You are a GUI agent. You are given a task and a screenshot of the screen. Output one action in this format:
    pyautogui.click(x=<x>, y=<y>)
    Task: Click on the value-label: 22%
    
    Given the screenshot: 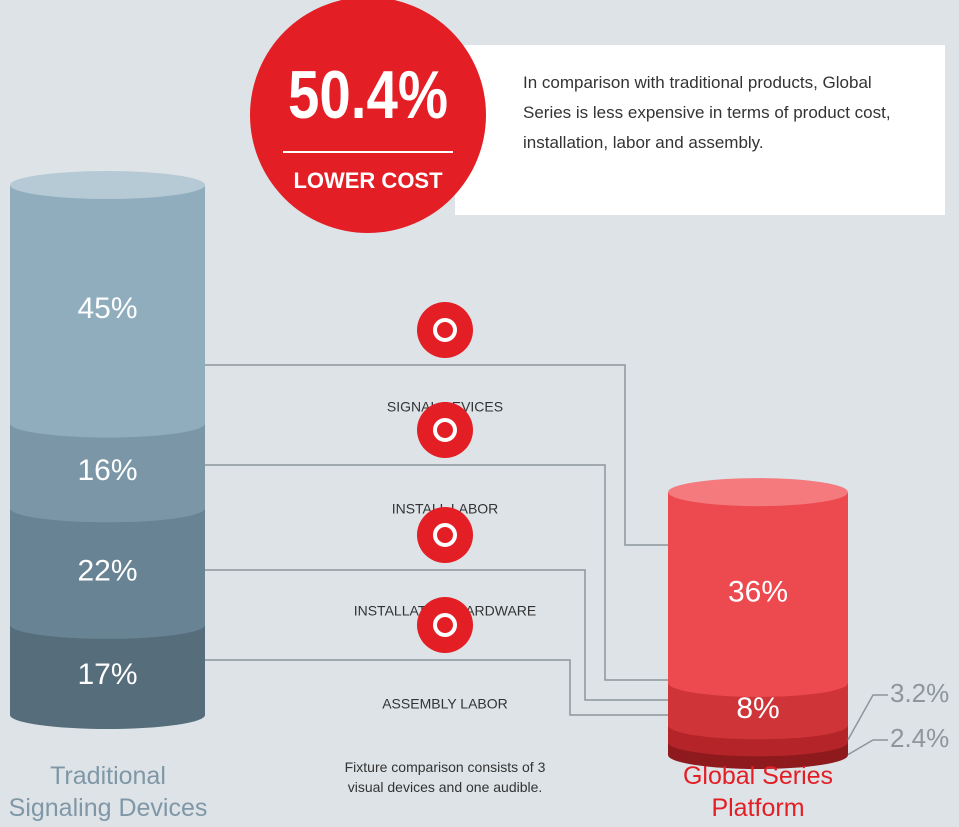 What is the action you would take?
    pyautogui.click(x=107, y=571)
    